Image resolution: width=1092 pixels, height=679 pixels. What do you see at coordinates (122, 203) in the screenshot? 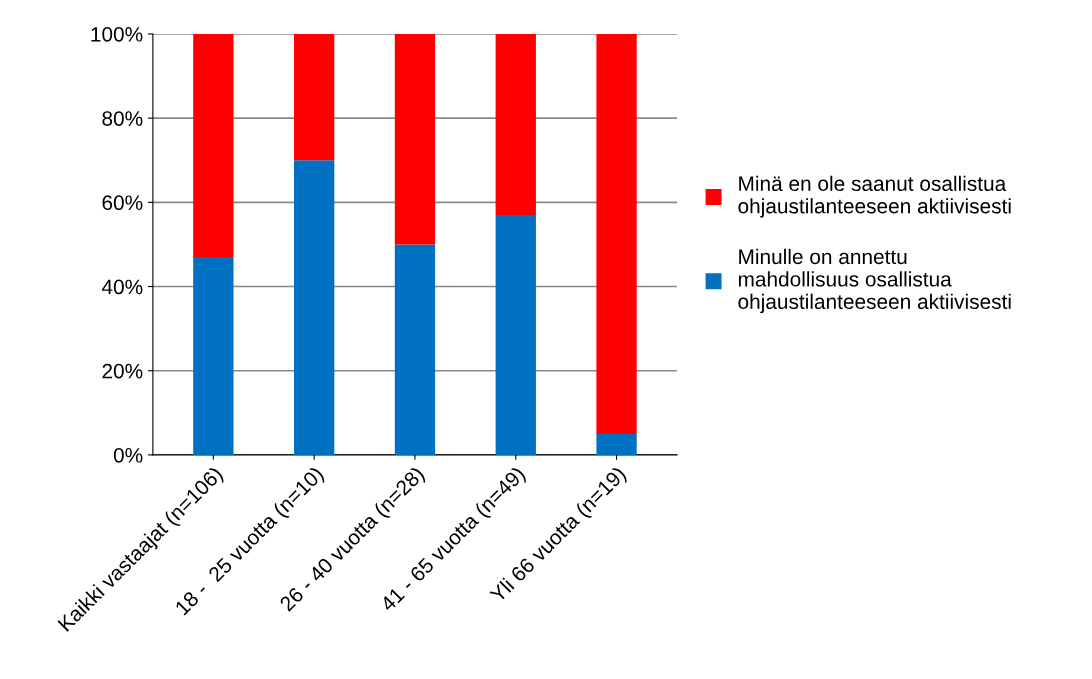
I see `y-tick-label: 60%` at bounding box center [122, 203].